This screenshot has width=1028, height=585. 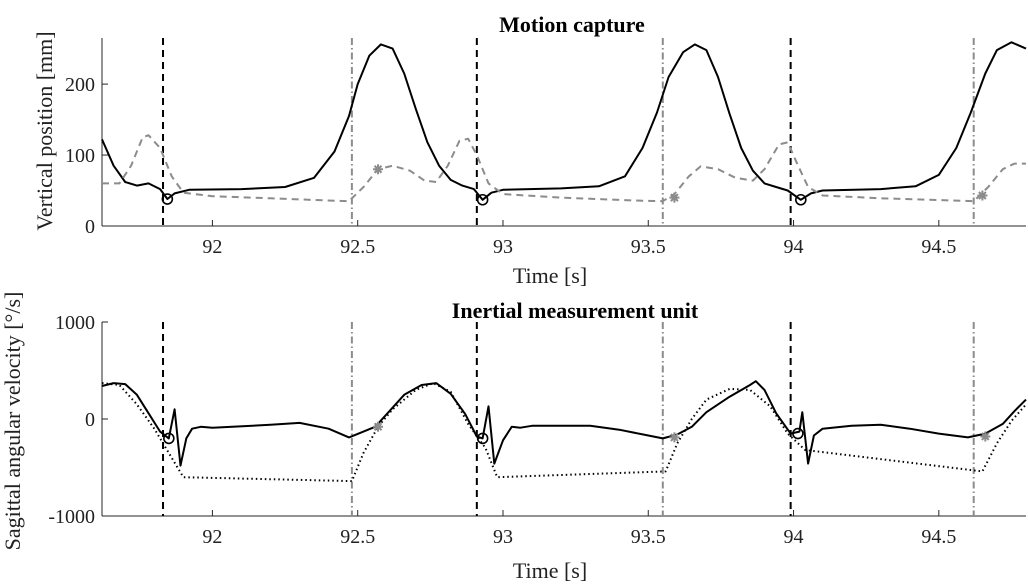 What do you see at coordinates (575, 310) in the screenshot?
I see `panel-title: Inertial measurement unit` at bounding box center [575, 310].